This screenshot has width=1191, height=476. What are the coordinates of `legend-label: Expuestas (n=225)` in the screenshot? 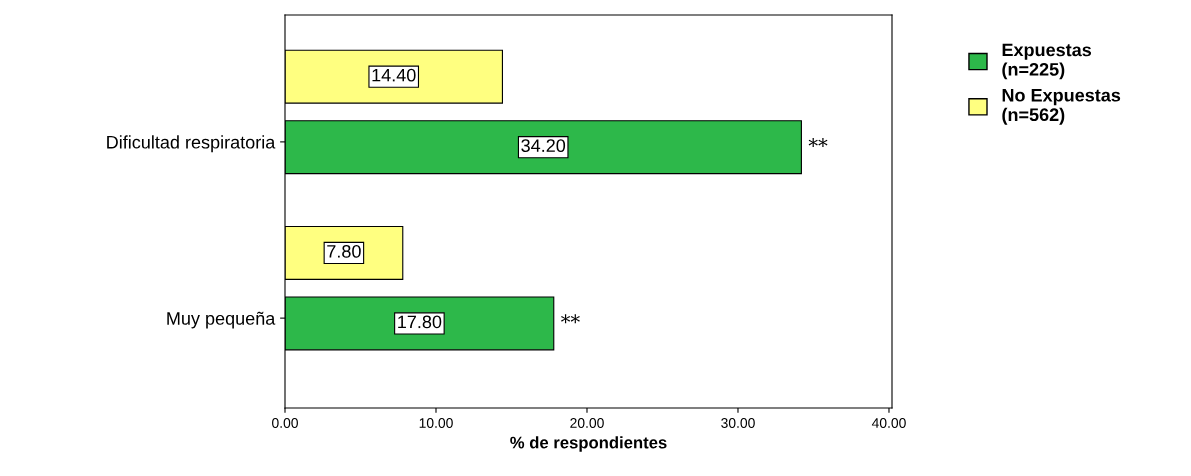 It's located at (1047, 61).